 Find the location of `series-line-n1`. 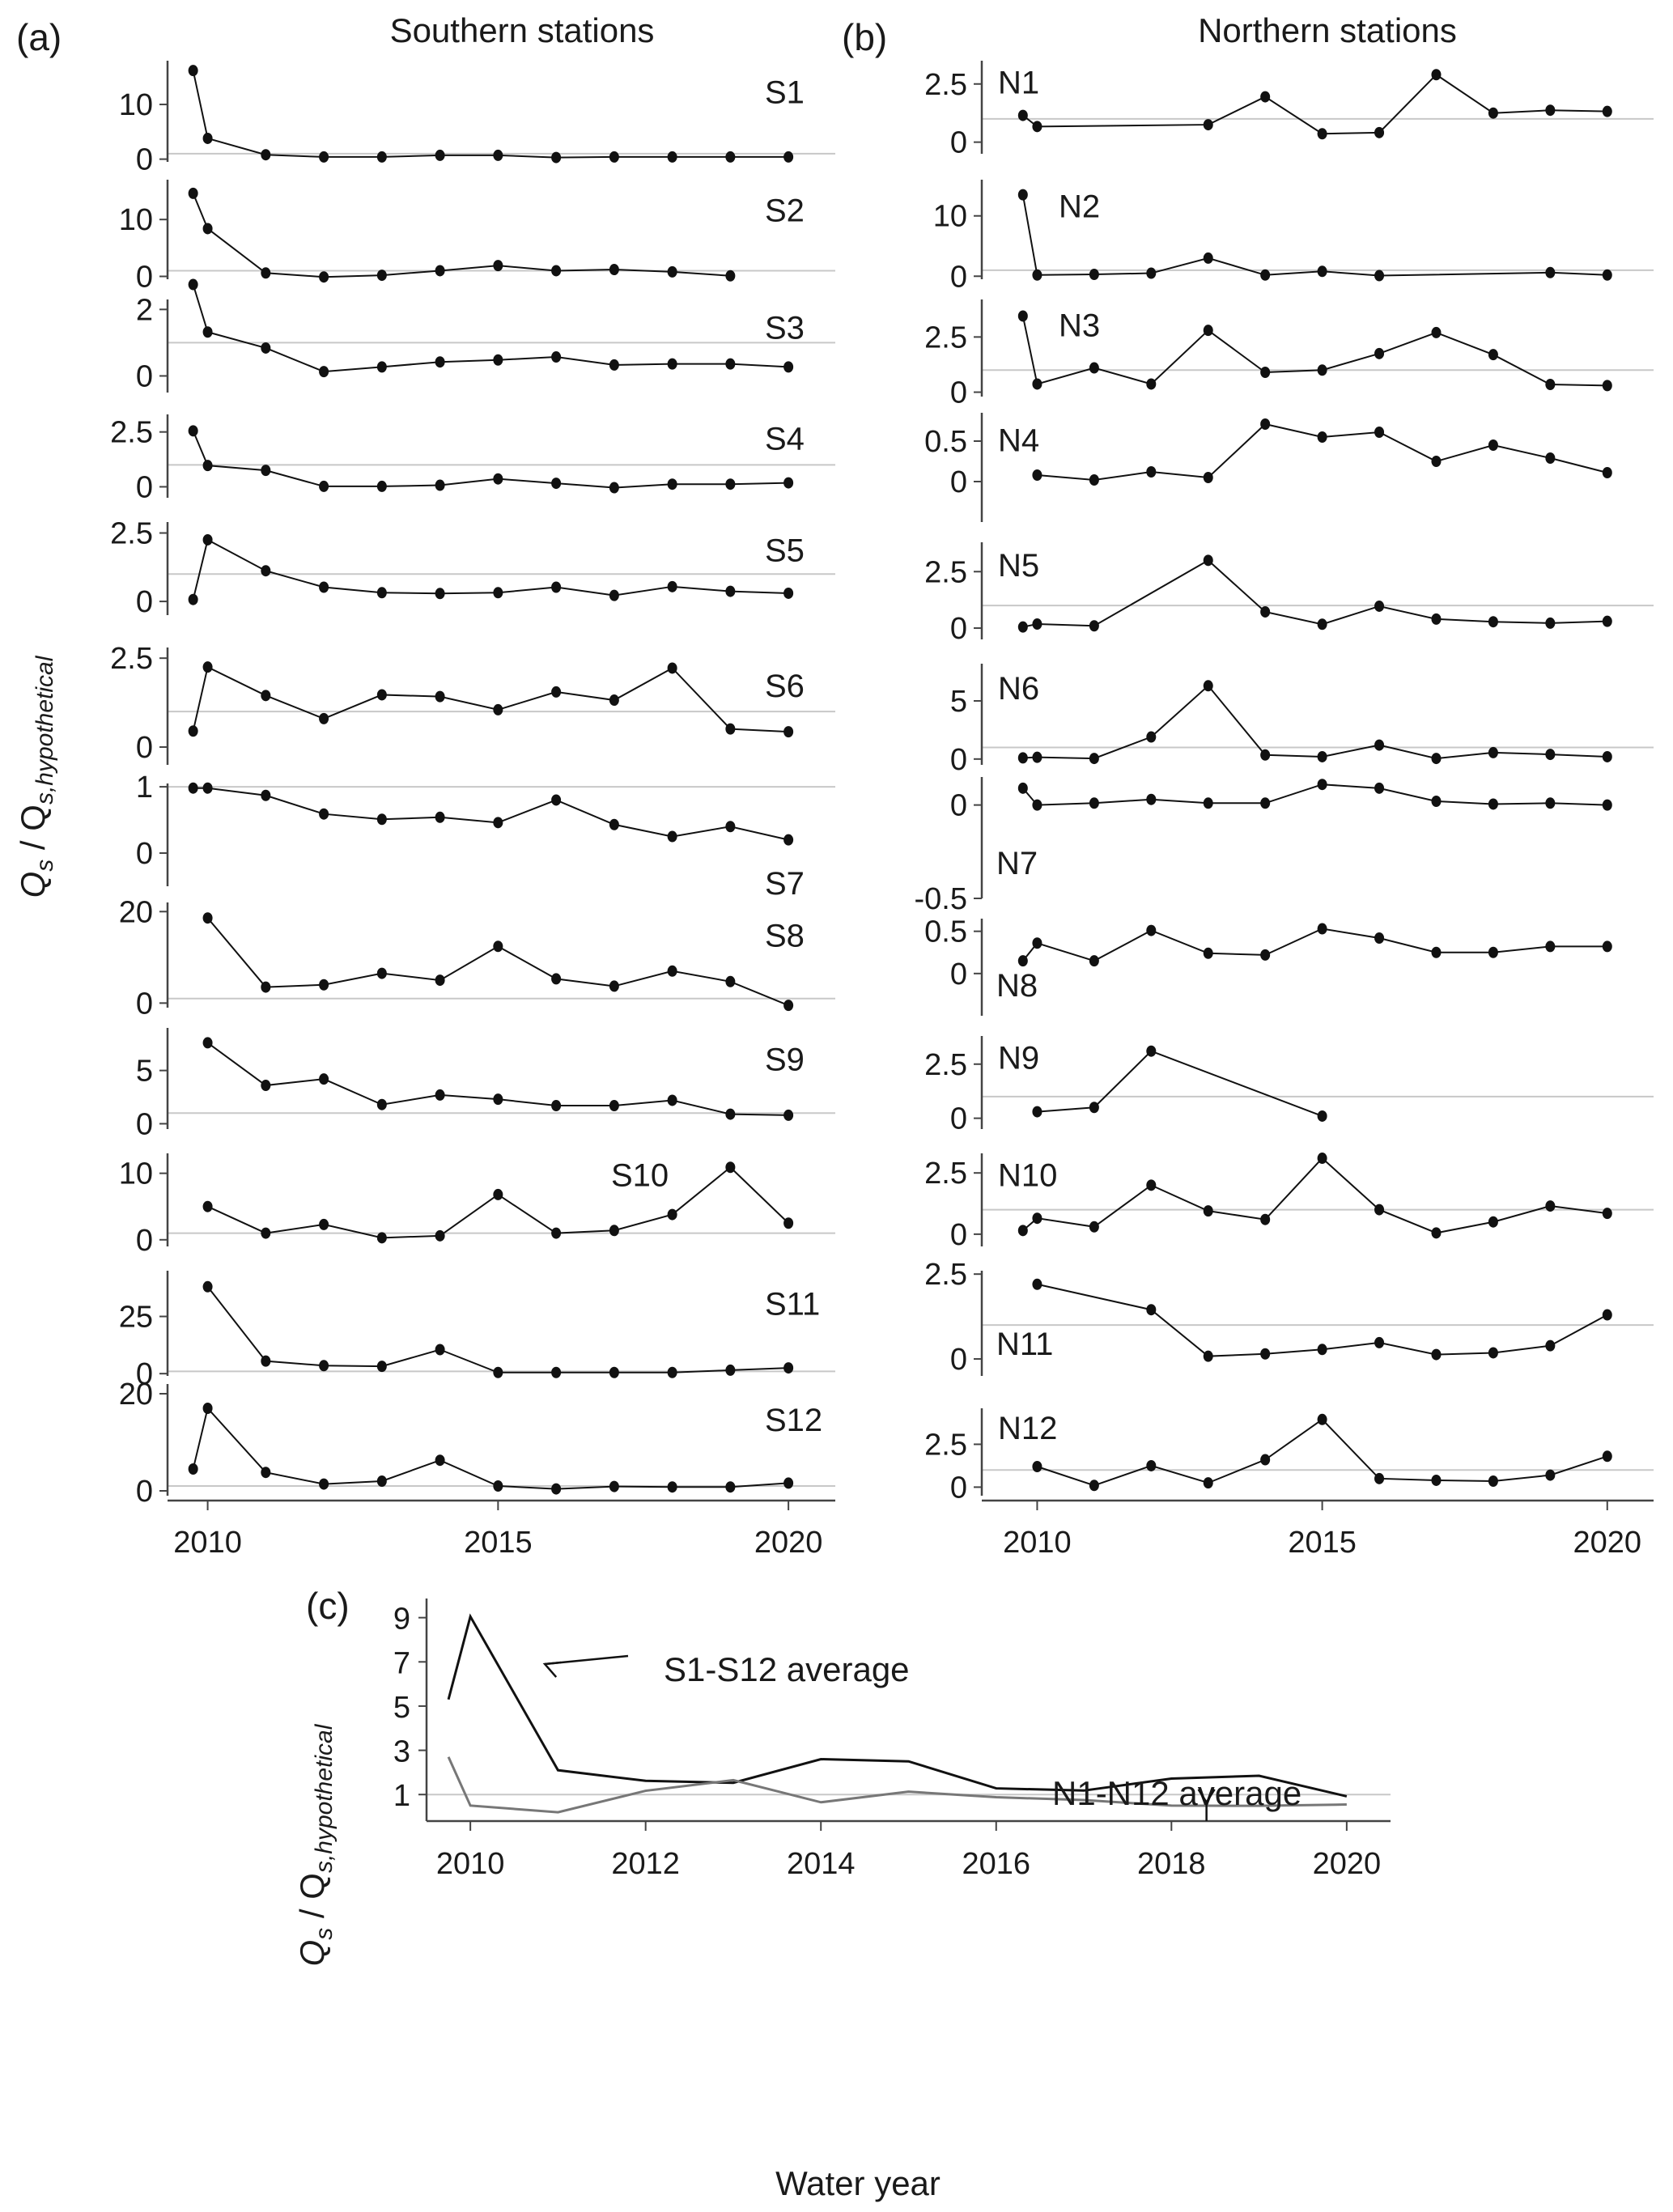

series-line-n1 is located at coordinates (1314, 104).